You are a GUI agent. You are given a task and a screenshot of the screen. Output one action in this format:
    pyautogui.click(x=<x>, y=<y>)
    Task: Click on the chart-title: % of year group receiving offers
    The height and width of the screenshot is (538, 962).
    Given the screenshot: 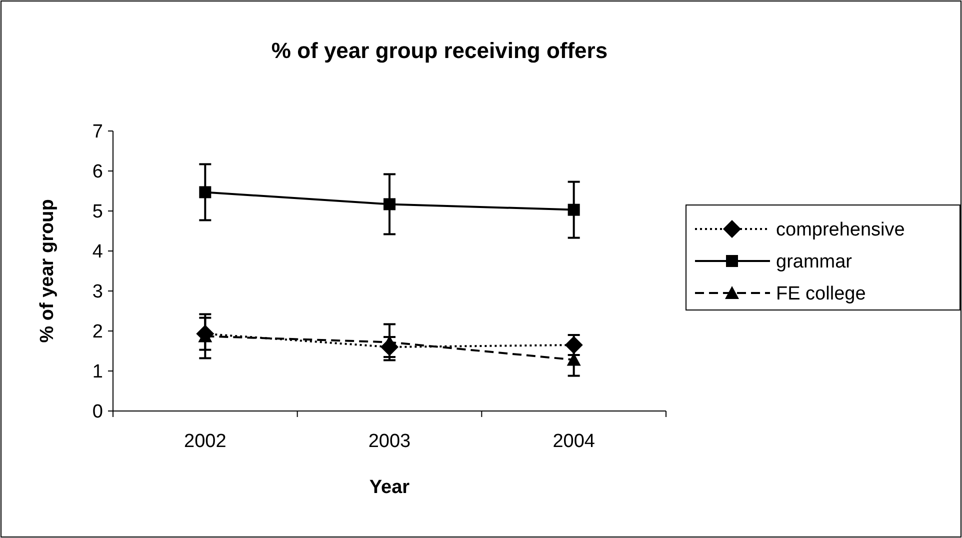 What is the action you would take?
    pyautogui.click(x=439, y=50)
    